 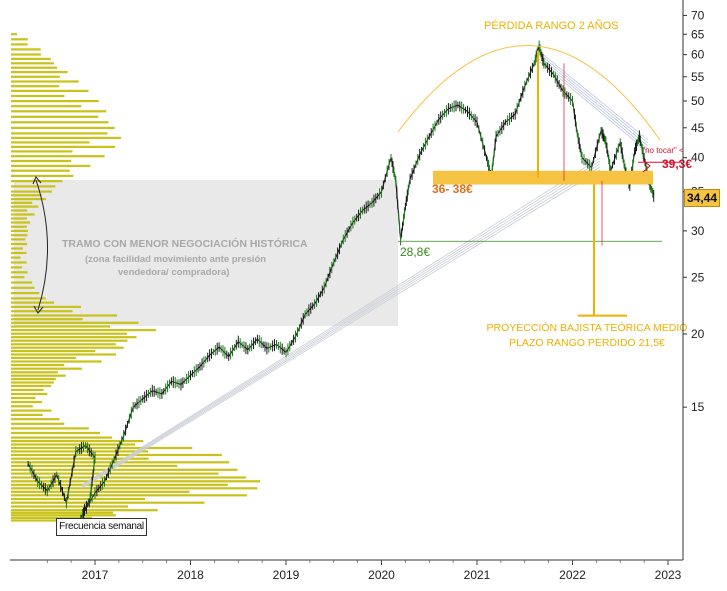 What do you see at coordinates (38, 309) in the screenshot?
I see `arrow-head-bottom` at bounding box center [38, 309].